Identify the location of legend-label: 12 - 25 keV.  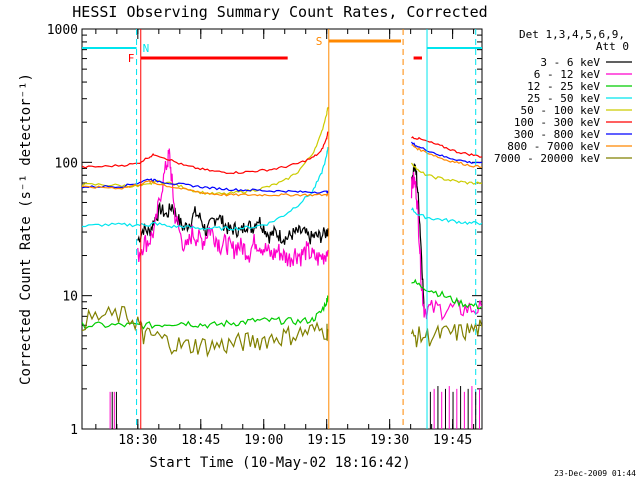
(563, 86).